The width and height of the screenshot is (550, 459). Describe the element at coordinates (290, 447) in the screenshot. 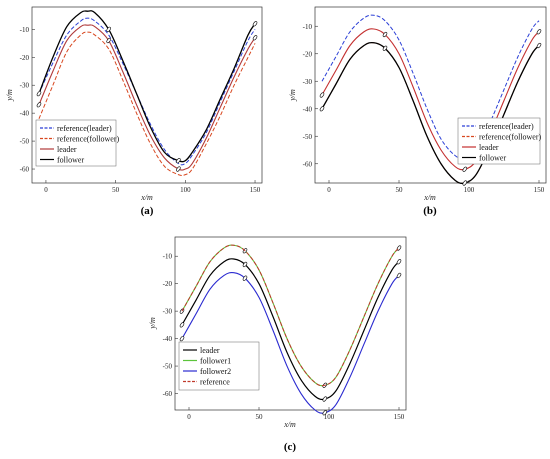

I see `panel-c-label: (c)` at that location.